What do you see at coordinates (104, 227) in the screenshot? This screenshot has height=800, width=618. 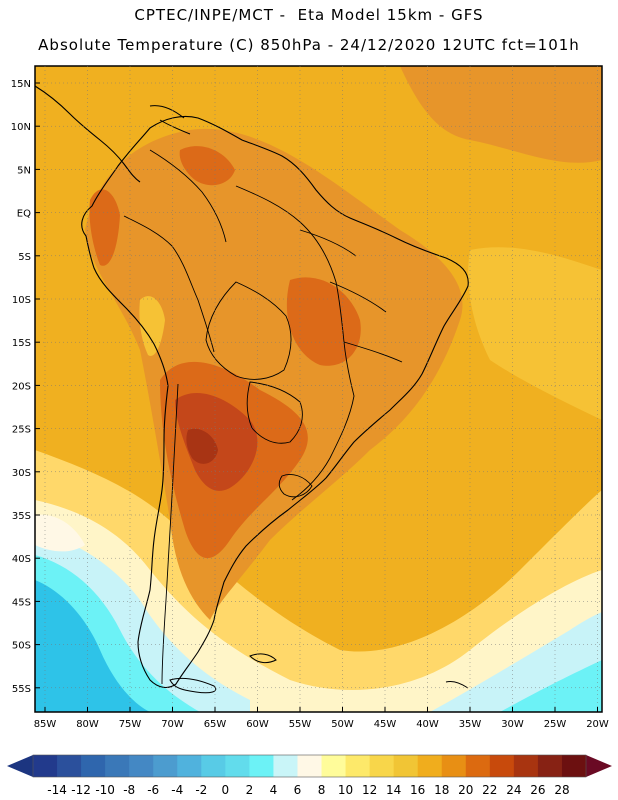 I see `field-andes-hot` at bounding box center [104, 227].